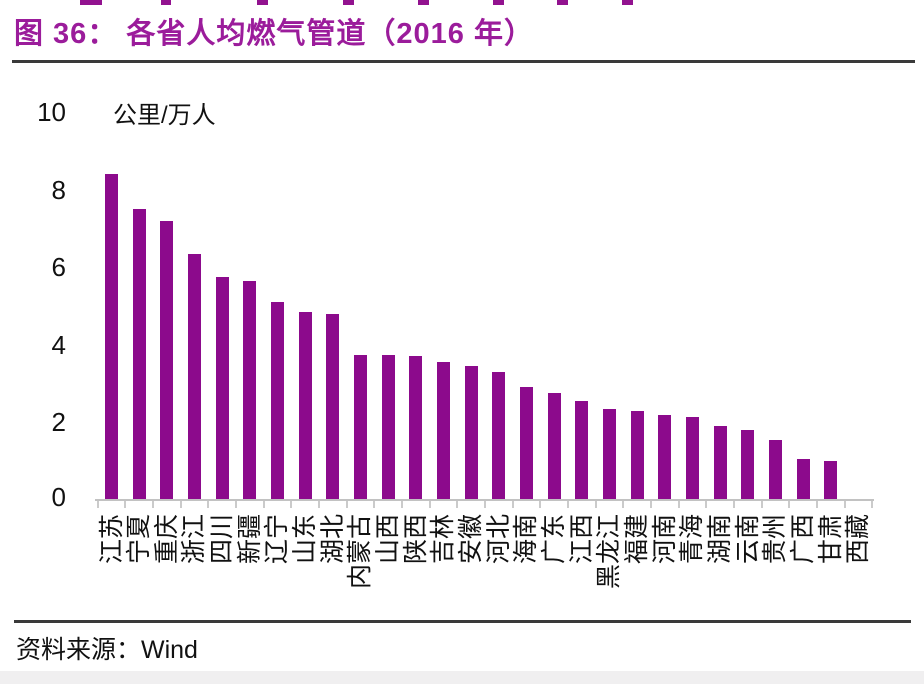  Describe the element at coordinates (462, 621) in the screenshot. I see `footer-divider` at that location.